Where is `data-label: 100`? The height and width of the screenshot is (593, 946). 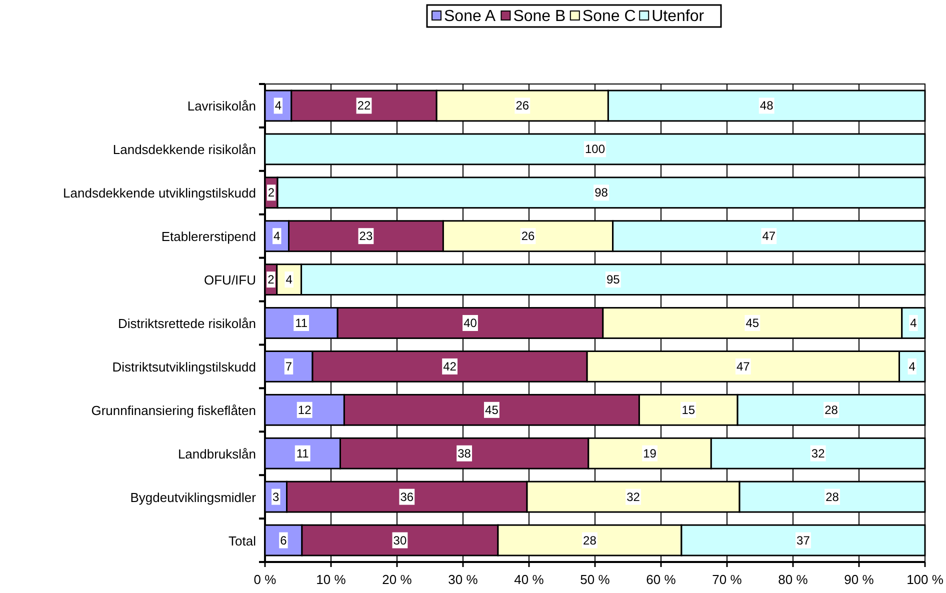 data-label: 100 is located at coordinates (595, 149).